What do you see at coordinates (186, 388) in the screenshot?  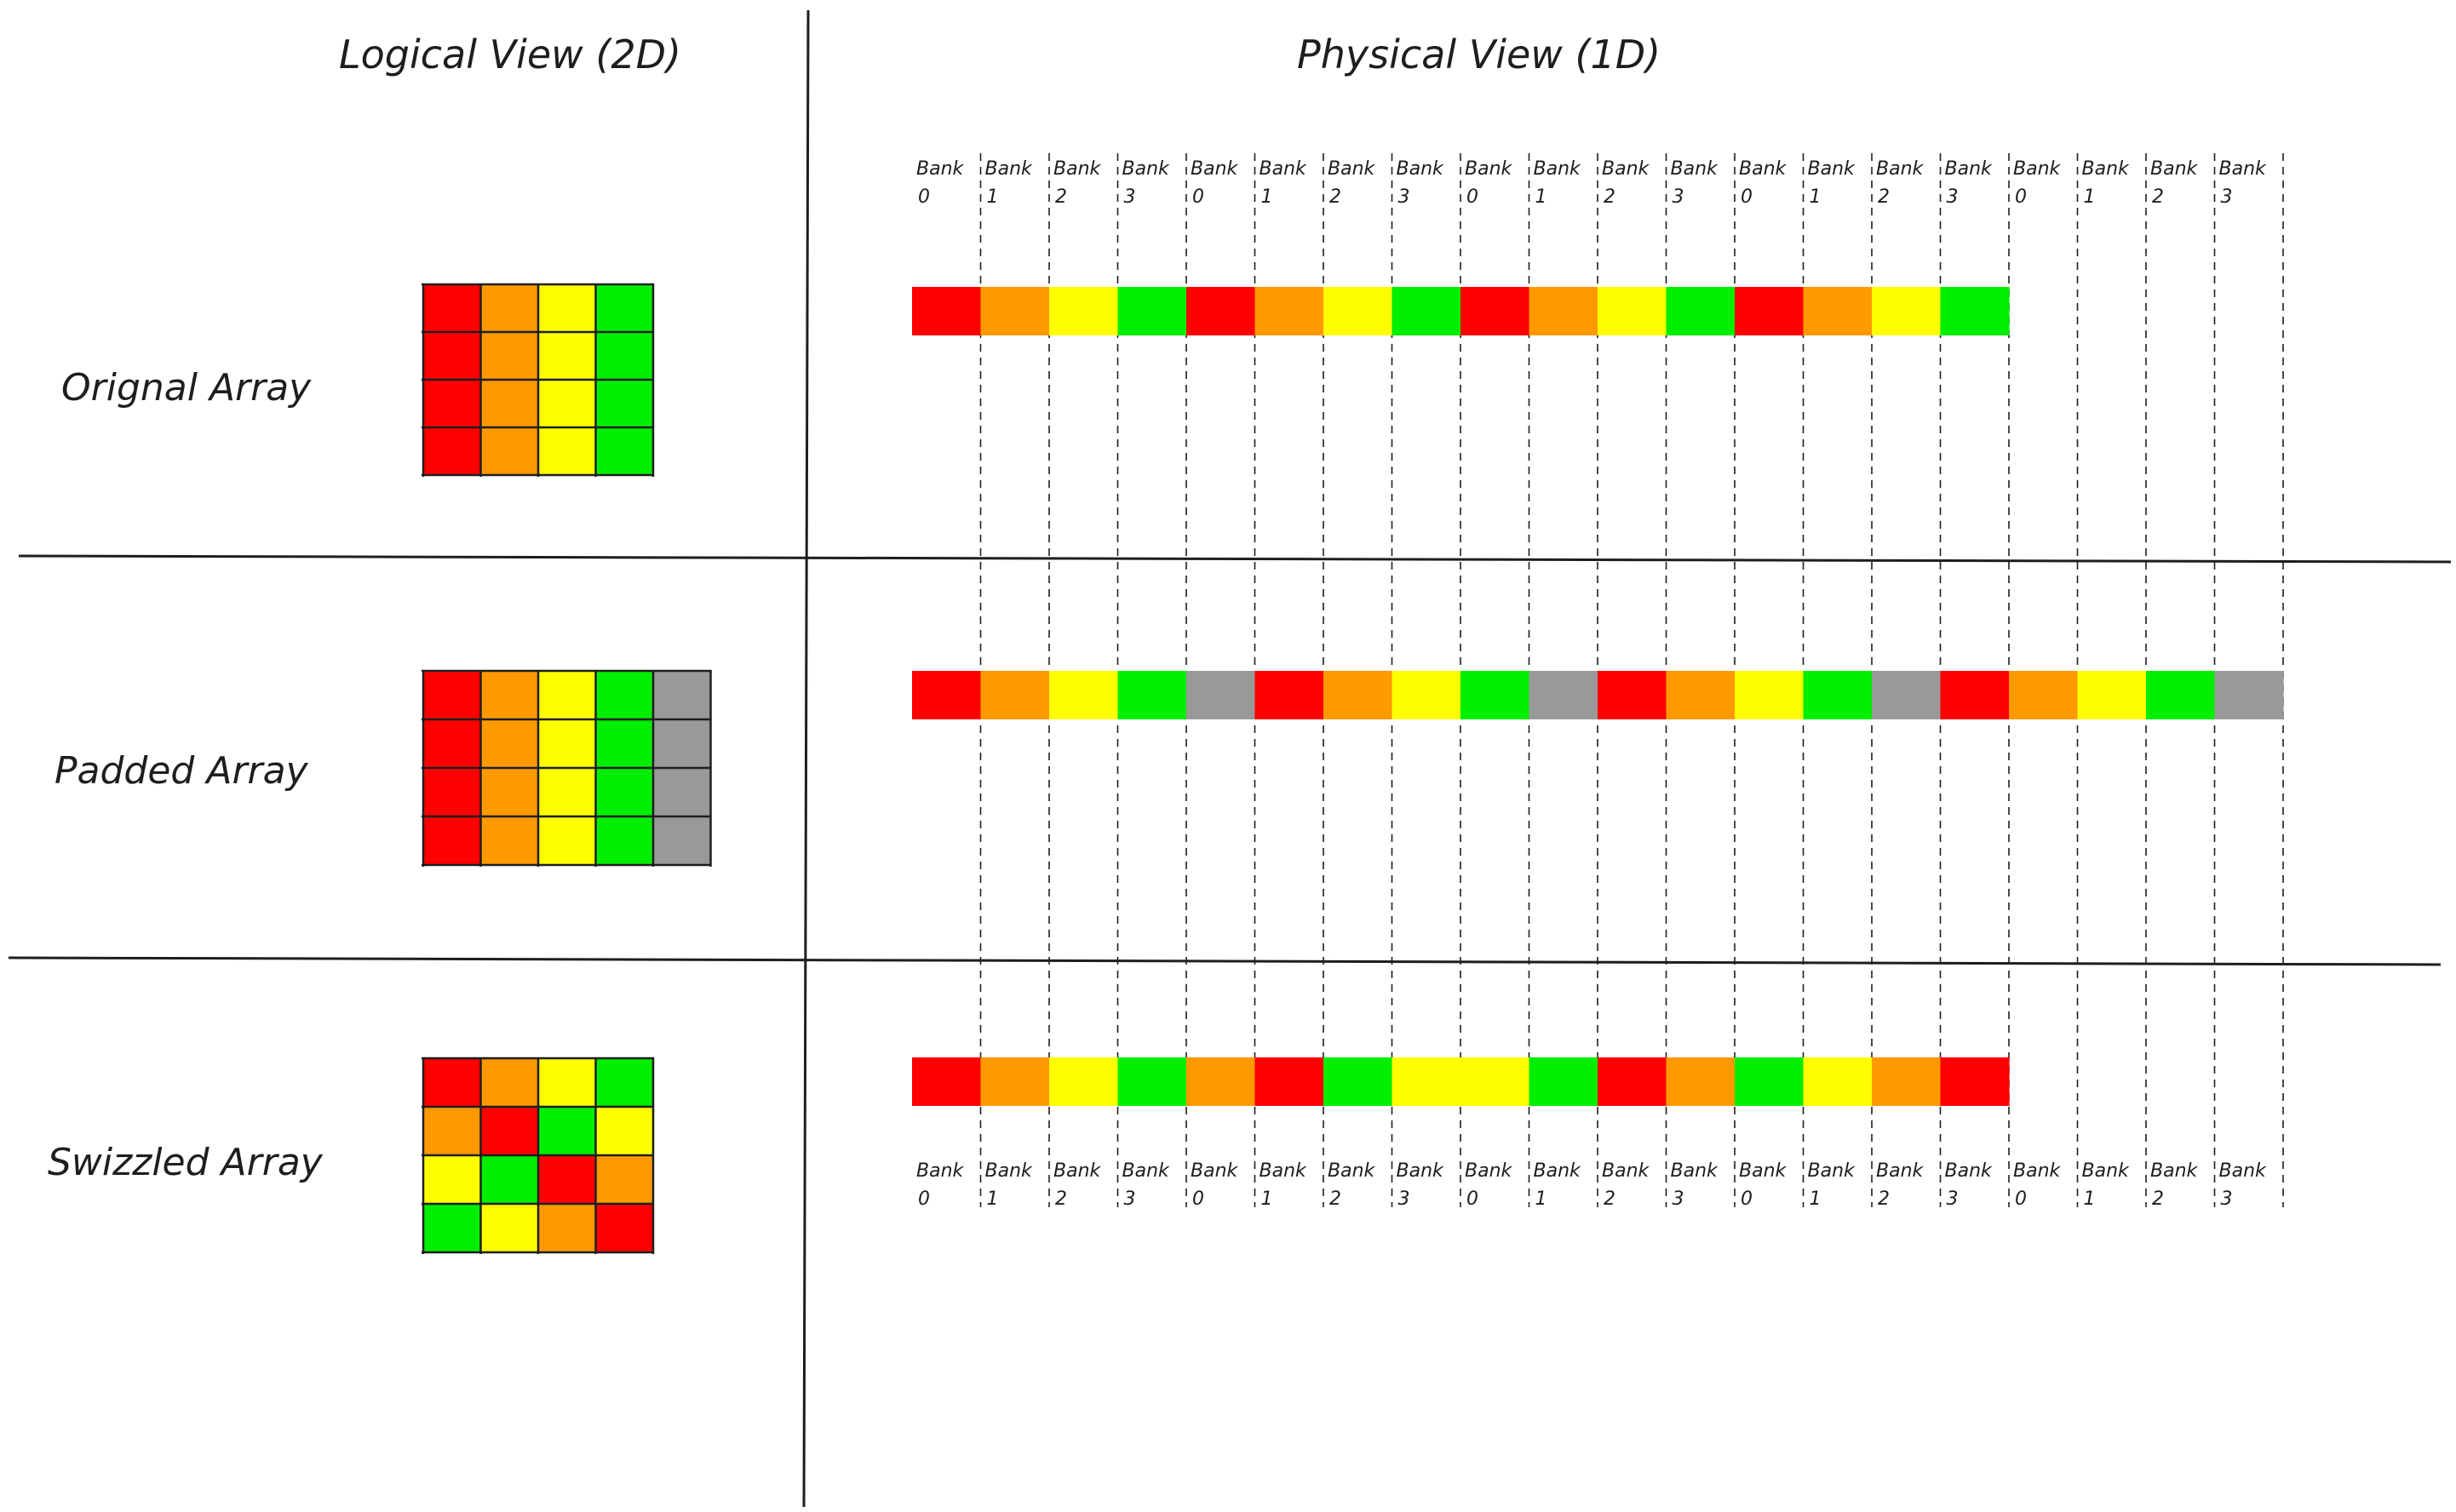 I see `row-label-original: Orignal Array` at bounding box center [186, 388].